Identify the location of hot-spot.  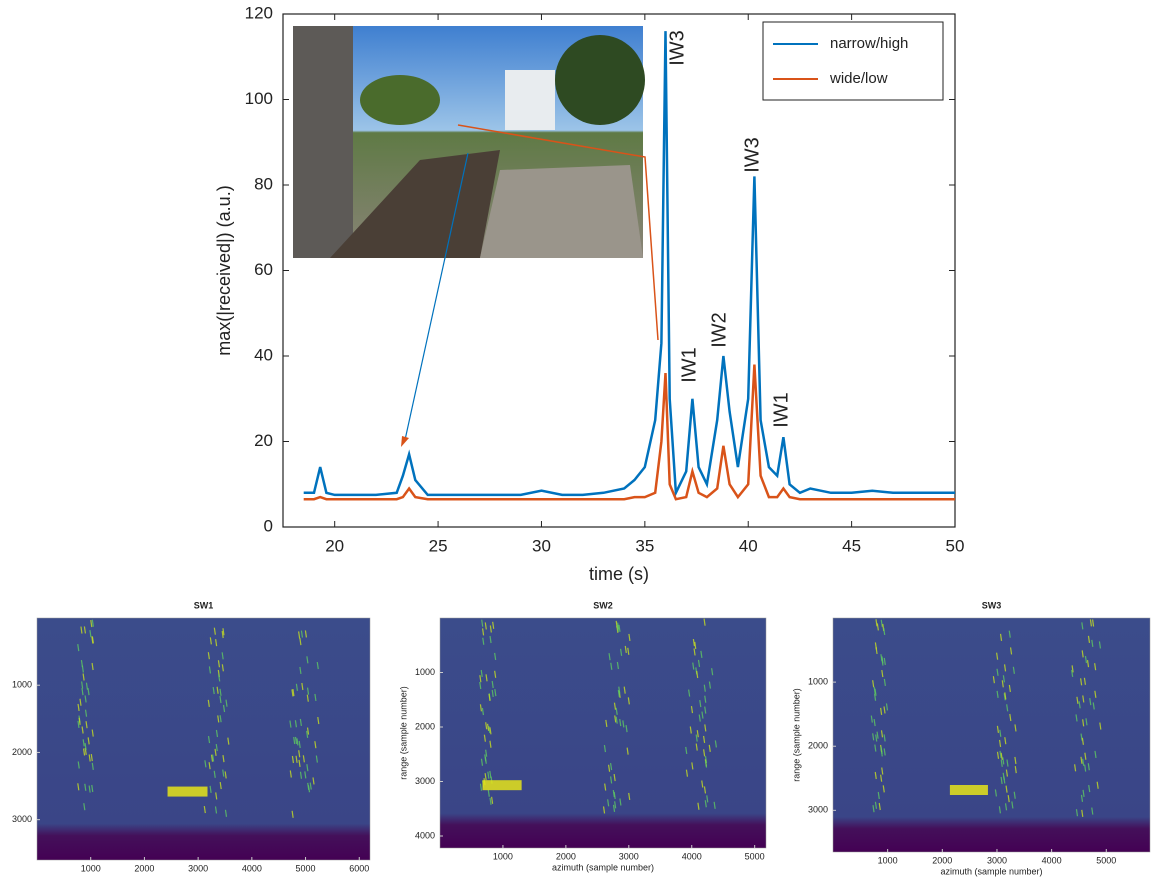
(968, 790).